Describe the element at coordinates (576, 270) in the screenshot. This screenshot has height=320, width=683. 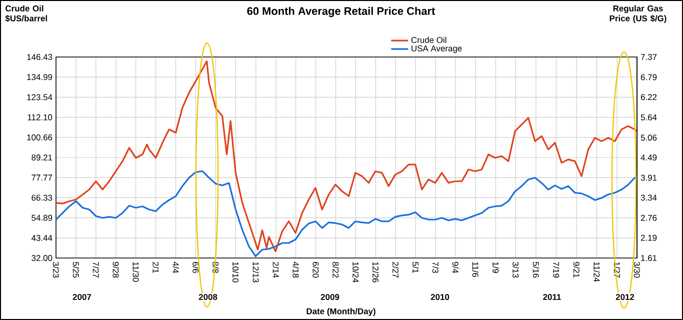
I see `x-tick-label: 9/21` at that location.